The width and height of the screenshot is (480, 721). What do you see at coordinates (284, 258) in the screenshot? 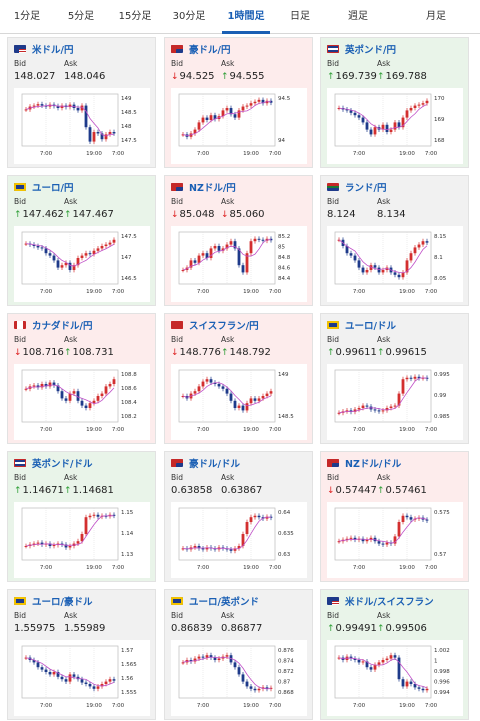
I see `y-tick-label: 84.8` at bounding box center [284, 258].